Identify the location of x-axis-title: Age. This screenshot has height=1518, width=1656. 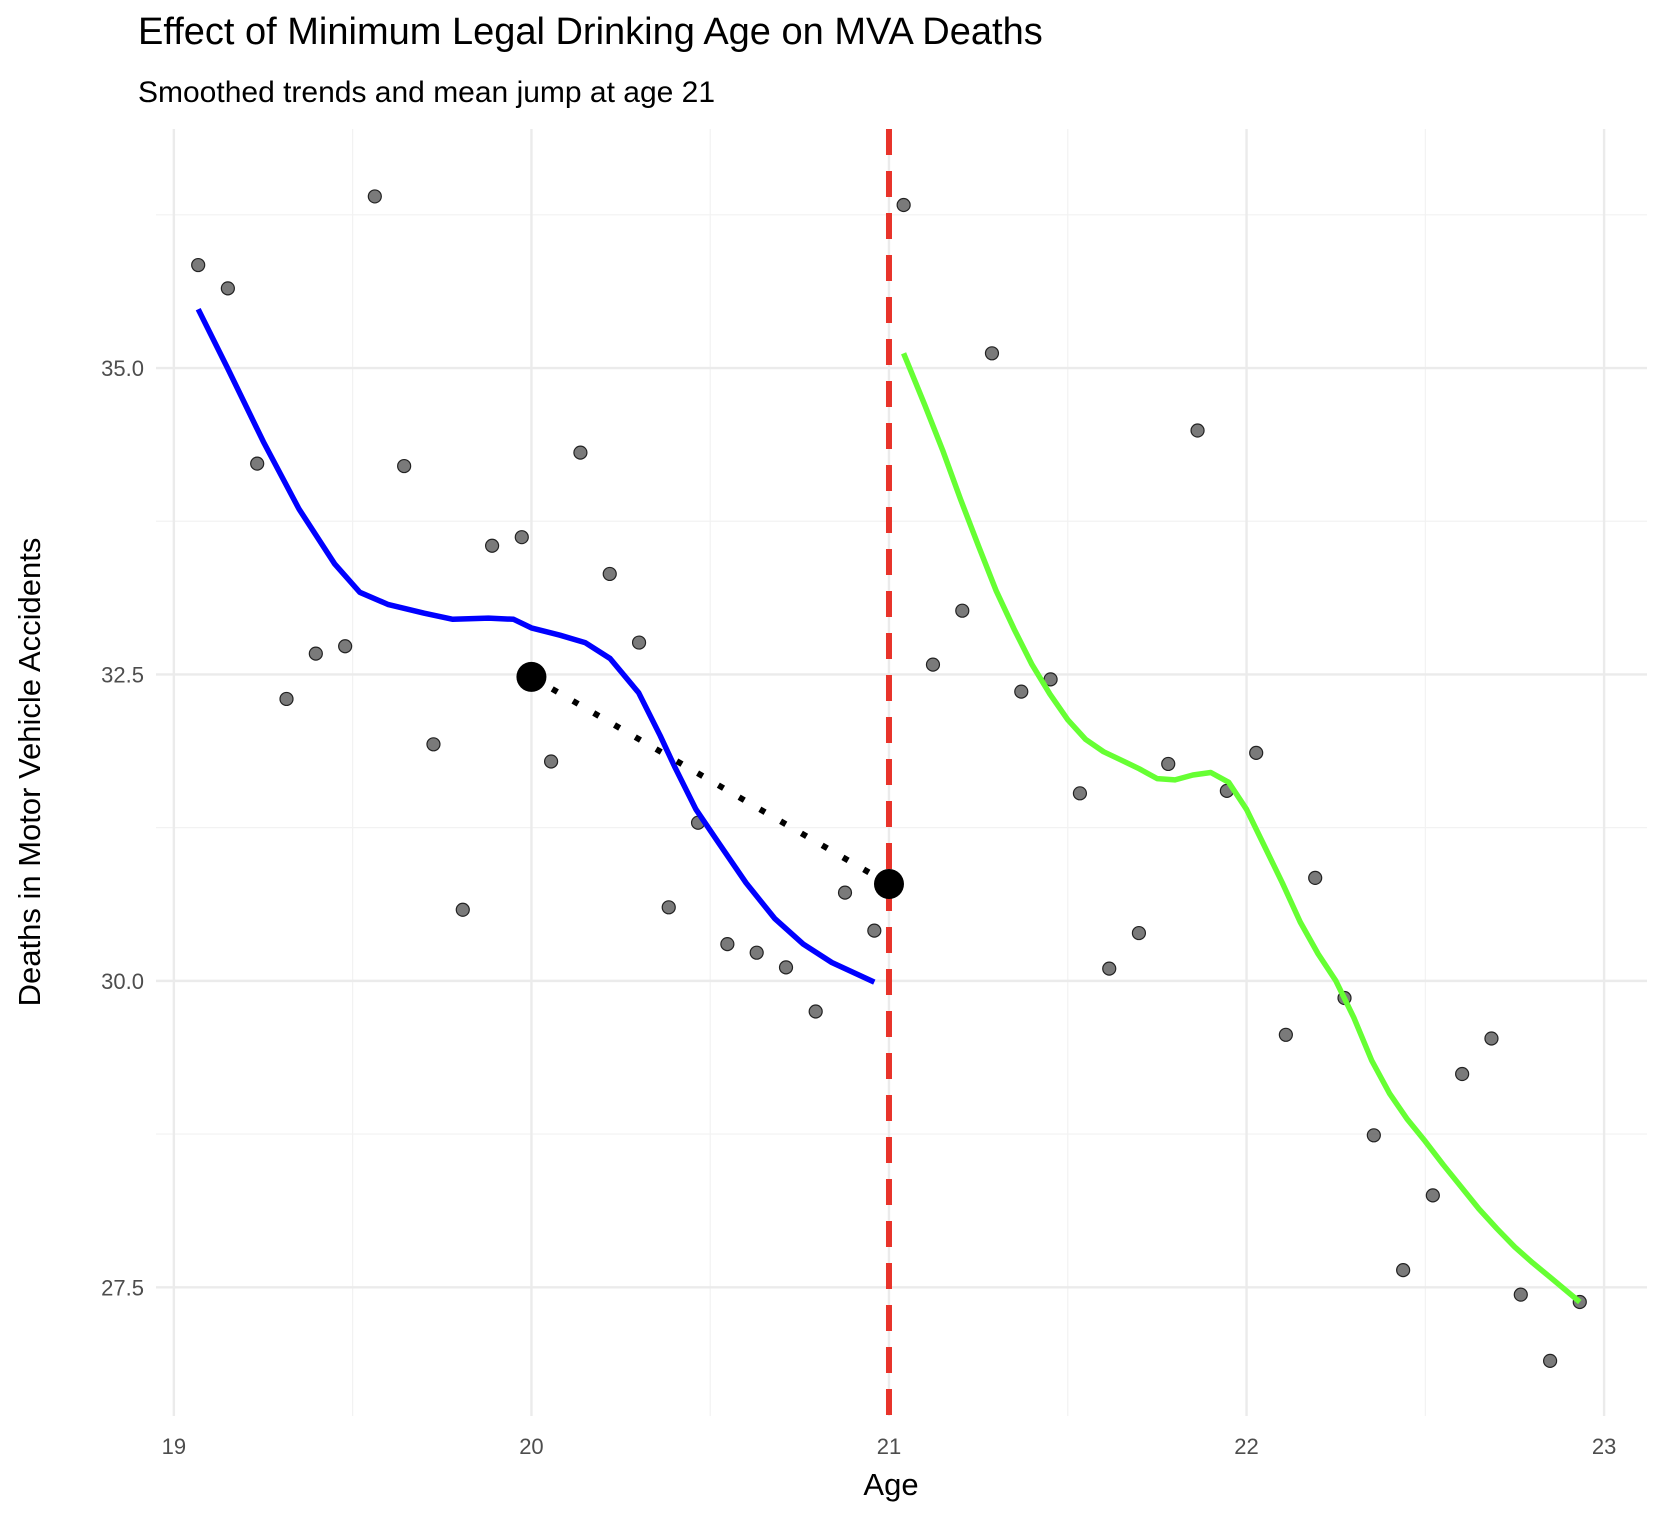
(890, 1484).